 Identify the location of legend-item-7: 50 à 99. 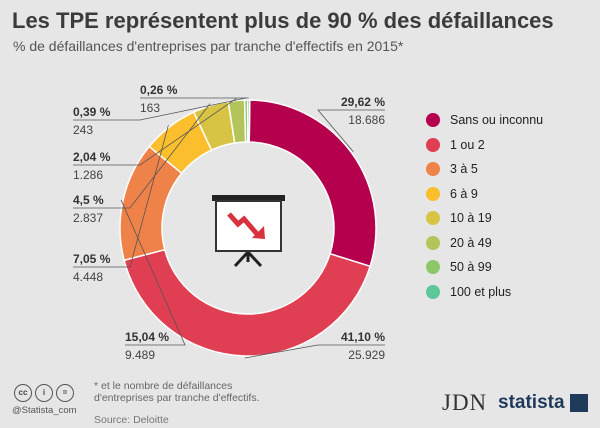
(484, 267).